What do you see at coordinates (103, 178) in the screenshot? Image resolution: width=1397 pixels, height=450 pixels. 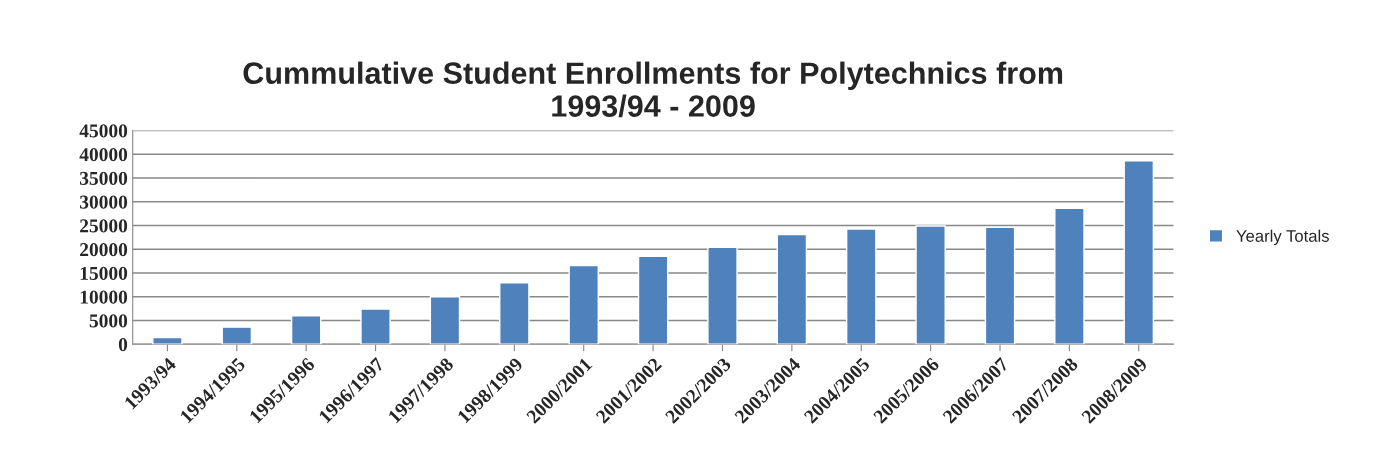 I see `y-tick-label: 35000` at bounding box center [103, 178].